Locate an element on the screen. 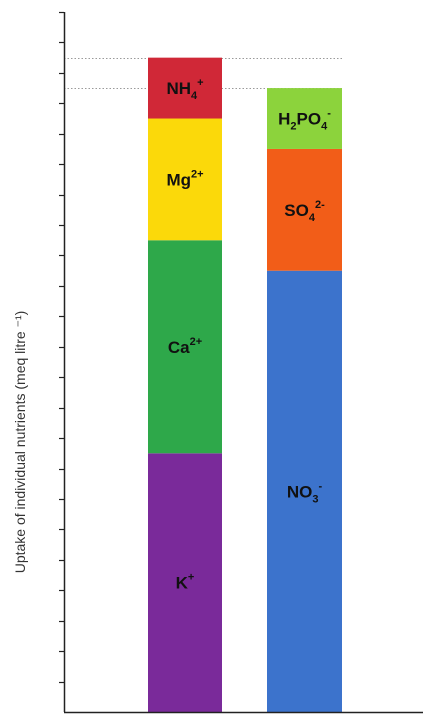 The width and height of the screenshot is (423, 718). segment-label-cations-2: Ca2+ is located at coordinates (185, 346).